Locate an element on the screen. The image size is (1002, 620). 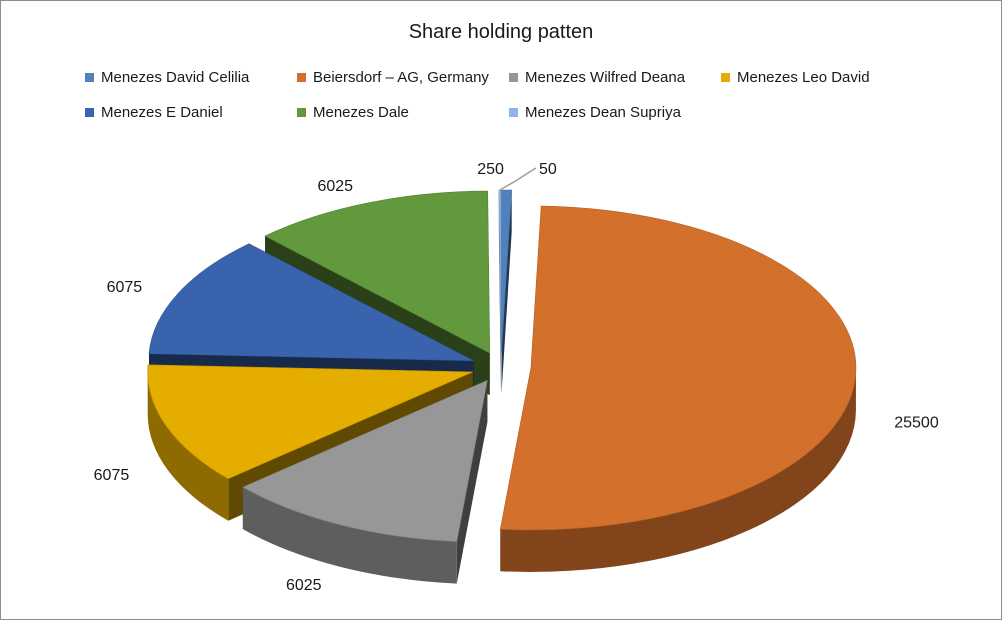
data-label: 250 is located at coordinates (490, 169).